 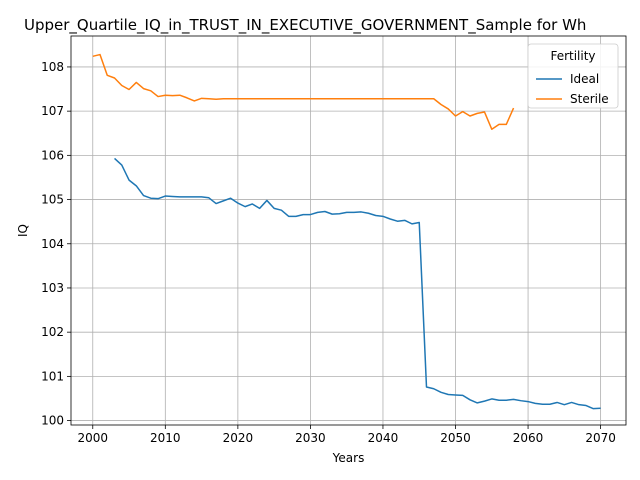 What do you see at coordinates (238, 438) in the screenshot?
I see `x-tick-label: 2020` at bounding box center [238, 438].